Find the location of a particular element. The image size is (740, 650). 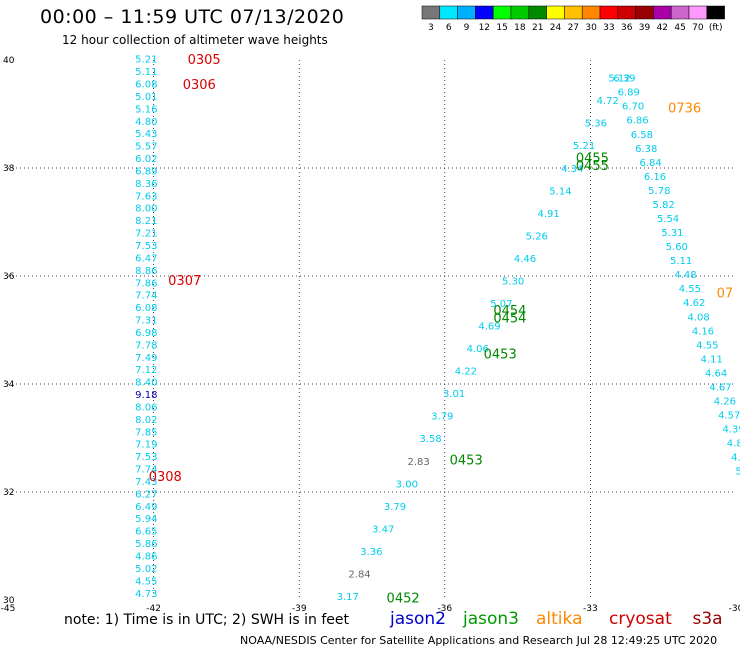

track-value-label: 6.98 is located at coordinates (146, 333).